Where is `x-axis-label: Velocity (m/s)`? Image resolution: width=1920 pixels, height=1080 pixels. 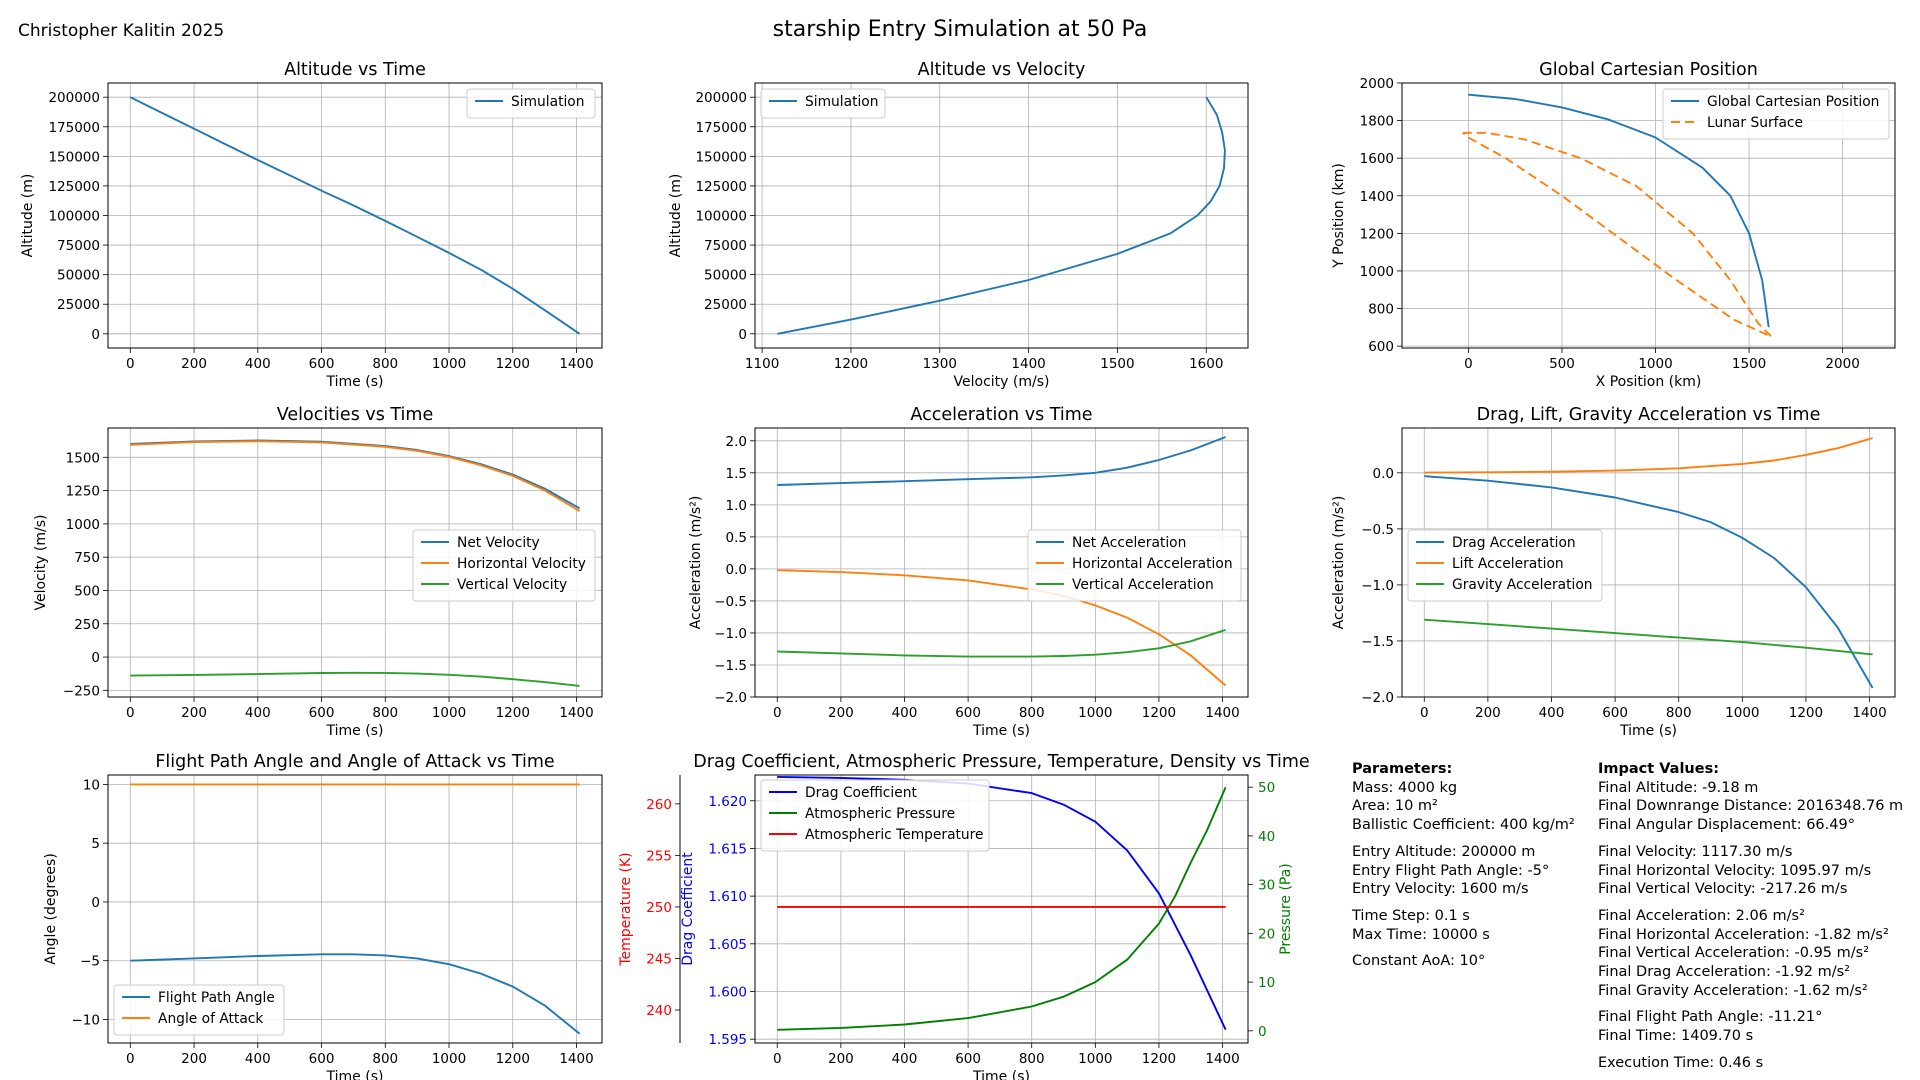
x-axis-label: Velocity (m/s) is located at coordinates (1002, 382).